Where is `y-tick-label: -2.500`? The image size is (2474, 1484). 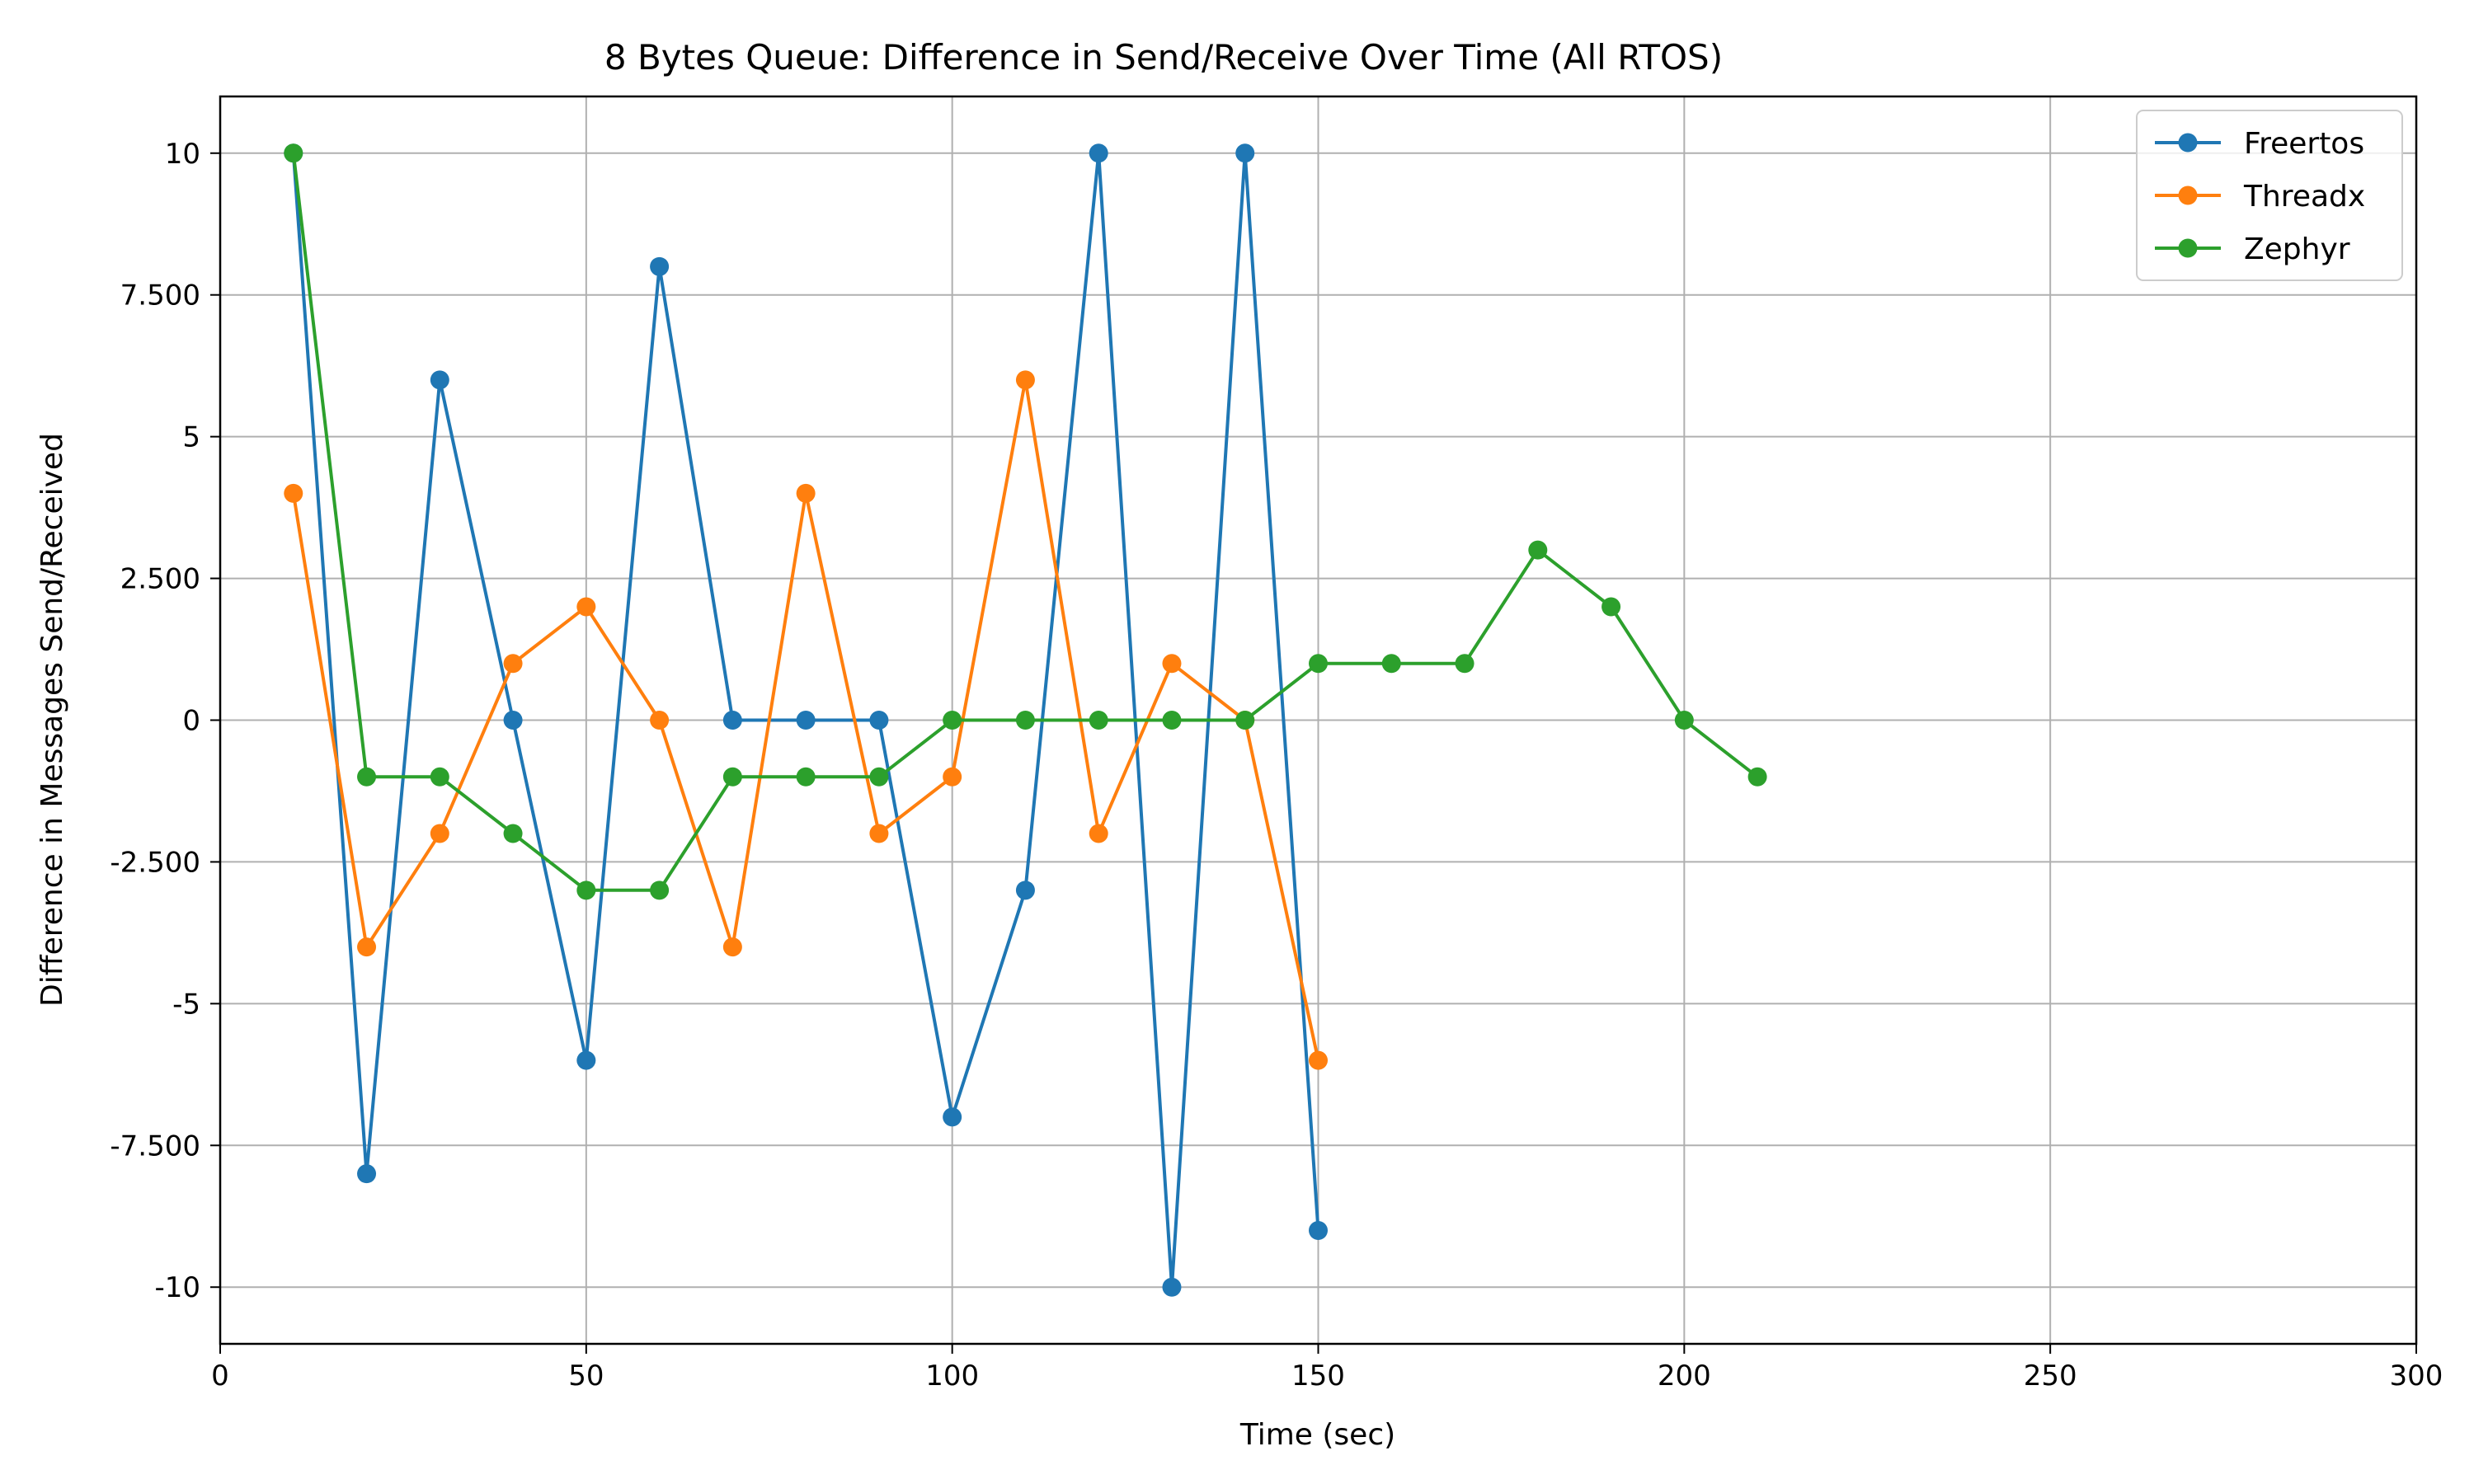 y-tick-label: -2.500 is located at coordinates (155, 863).